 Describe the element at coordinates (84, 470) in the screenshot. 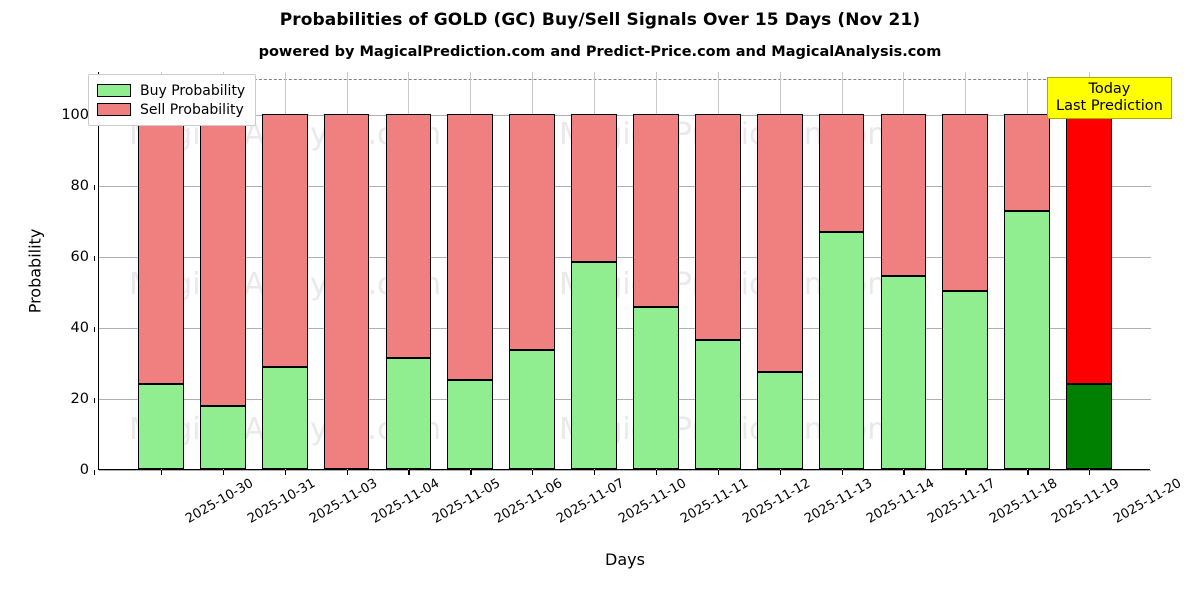

I see `y-tick-label: 0` at that location.